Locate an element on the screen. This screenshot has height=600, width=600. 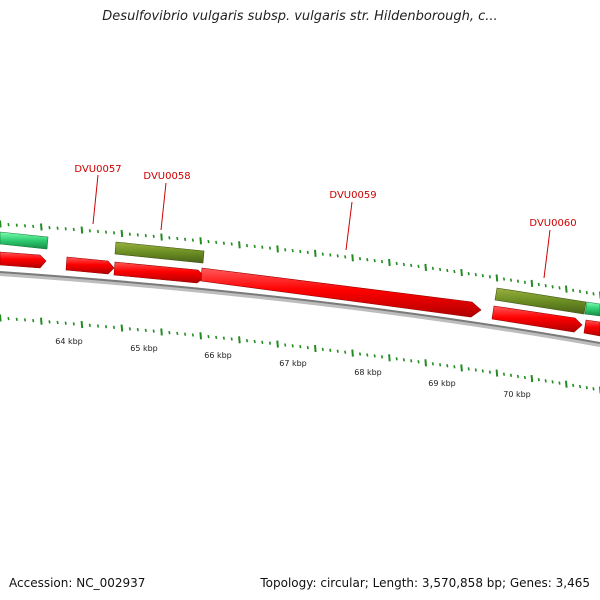
cds-arrow-dvu0057 is located at coordinates (90, 265).